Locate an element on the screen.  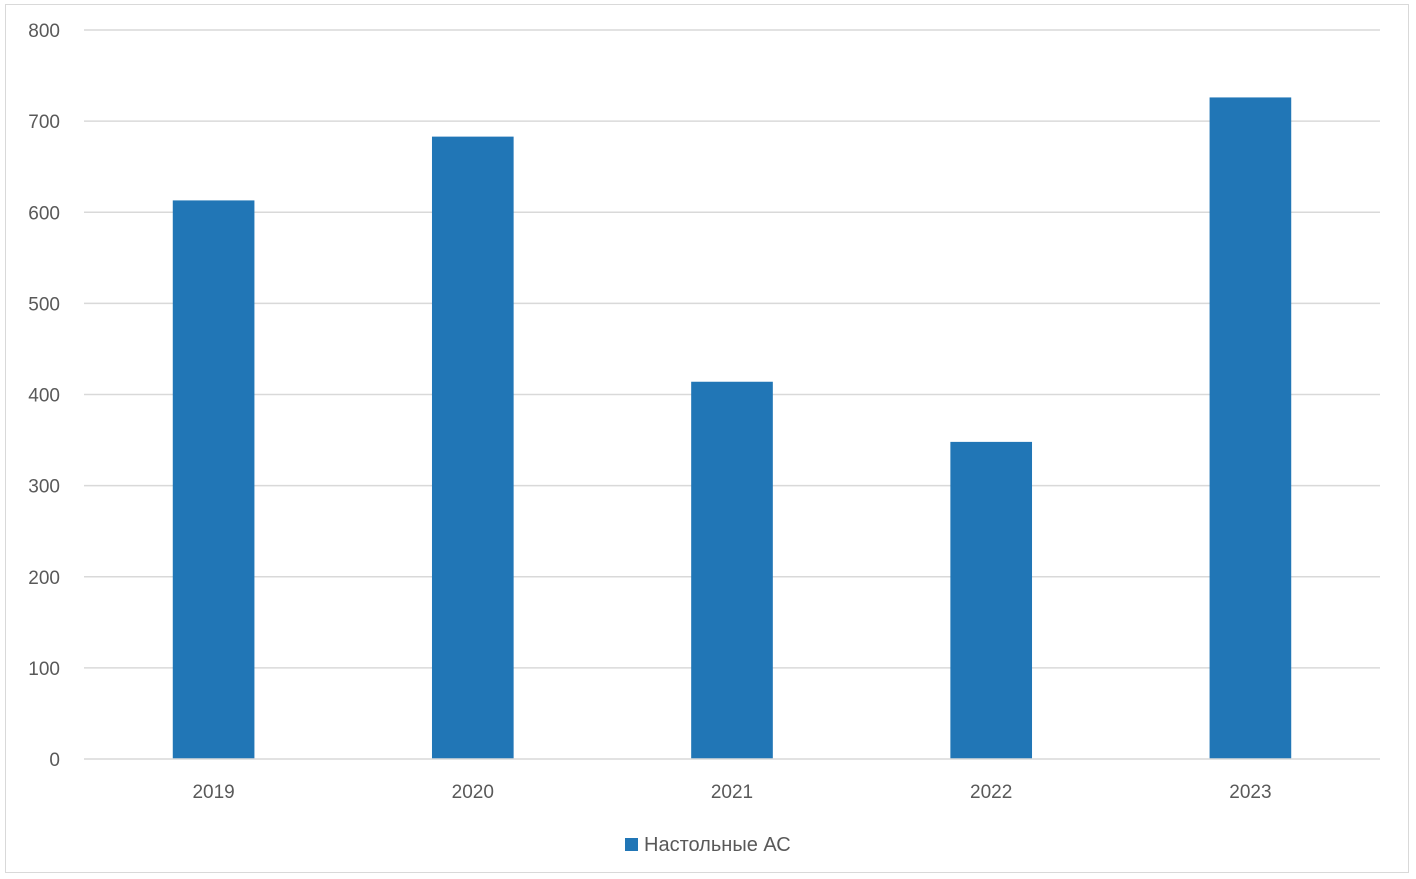
bar-2021 is located at coordinates (732, 570).